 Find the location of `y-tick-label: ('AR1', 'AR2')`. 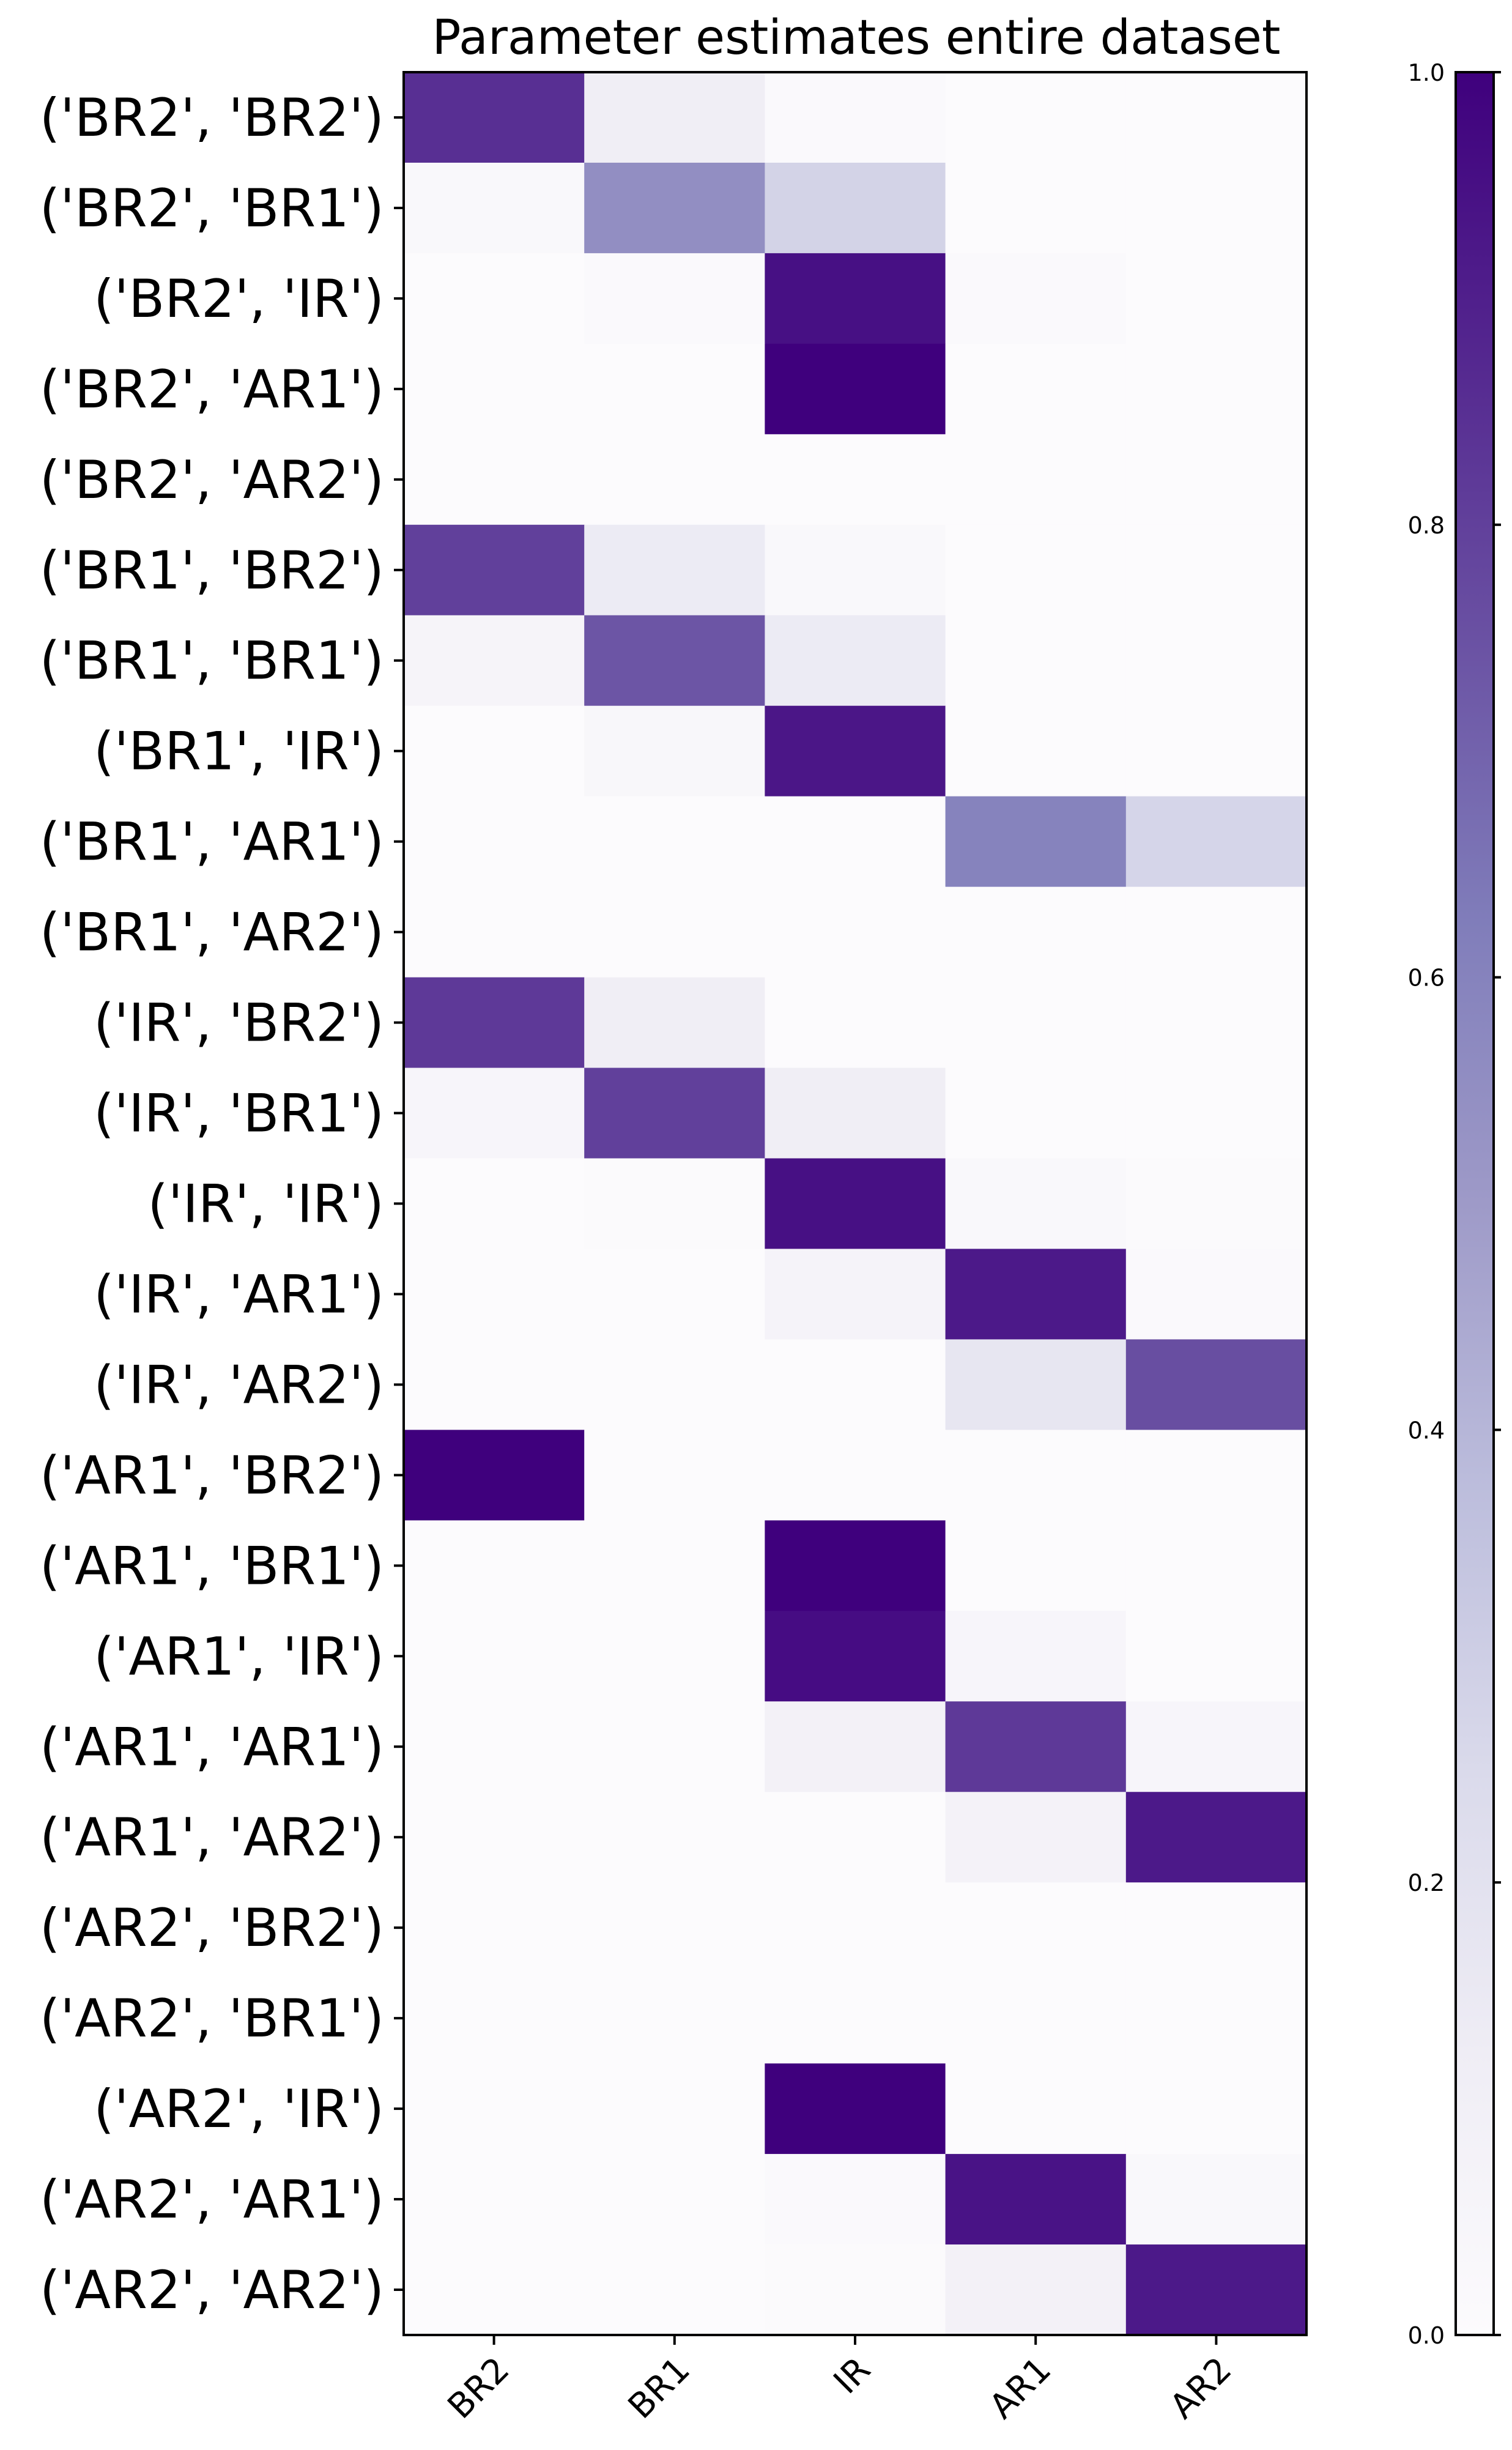

y-tick-label: ('AR1', 'AR2') is located at coordinates (212, 1838).